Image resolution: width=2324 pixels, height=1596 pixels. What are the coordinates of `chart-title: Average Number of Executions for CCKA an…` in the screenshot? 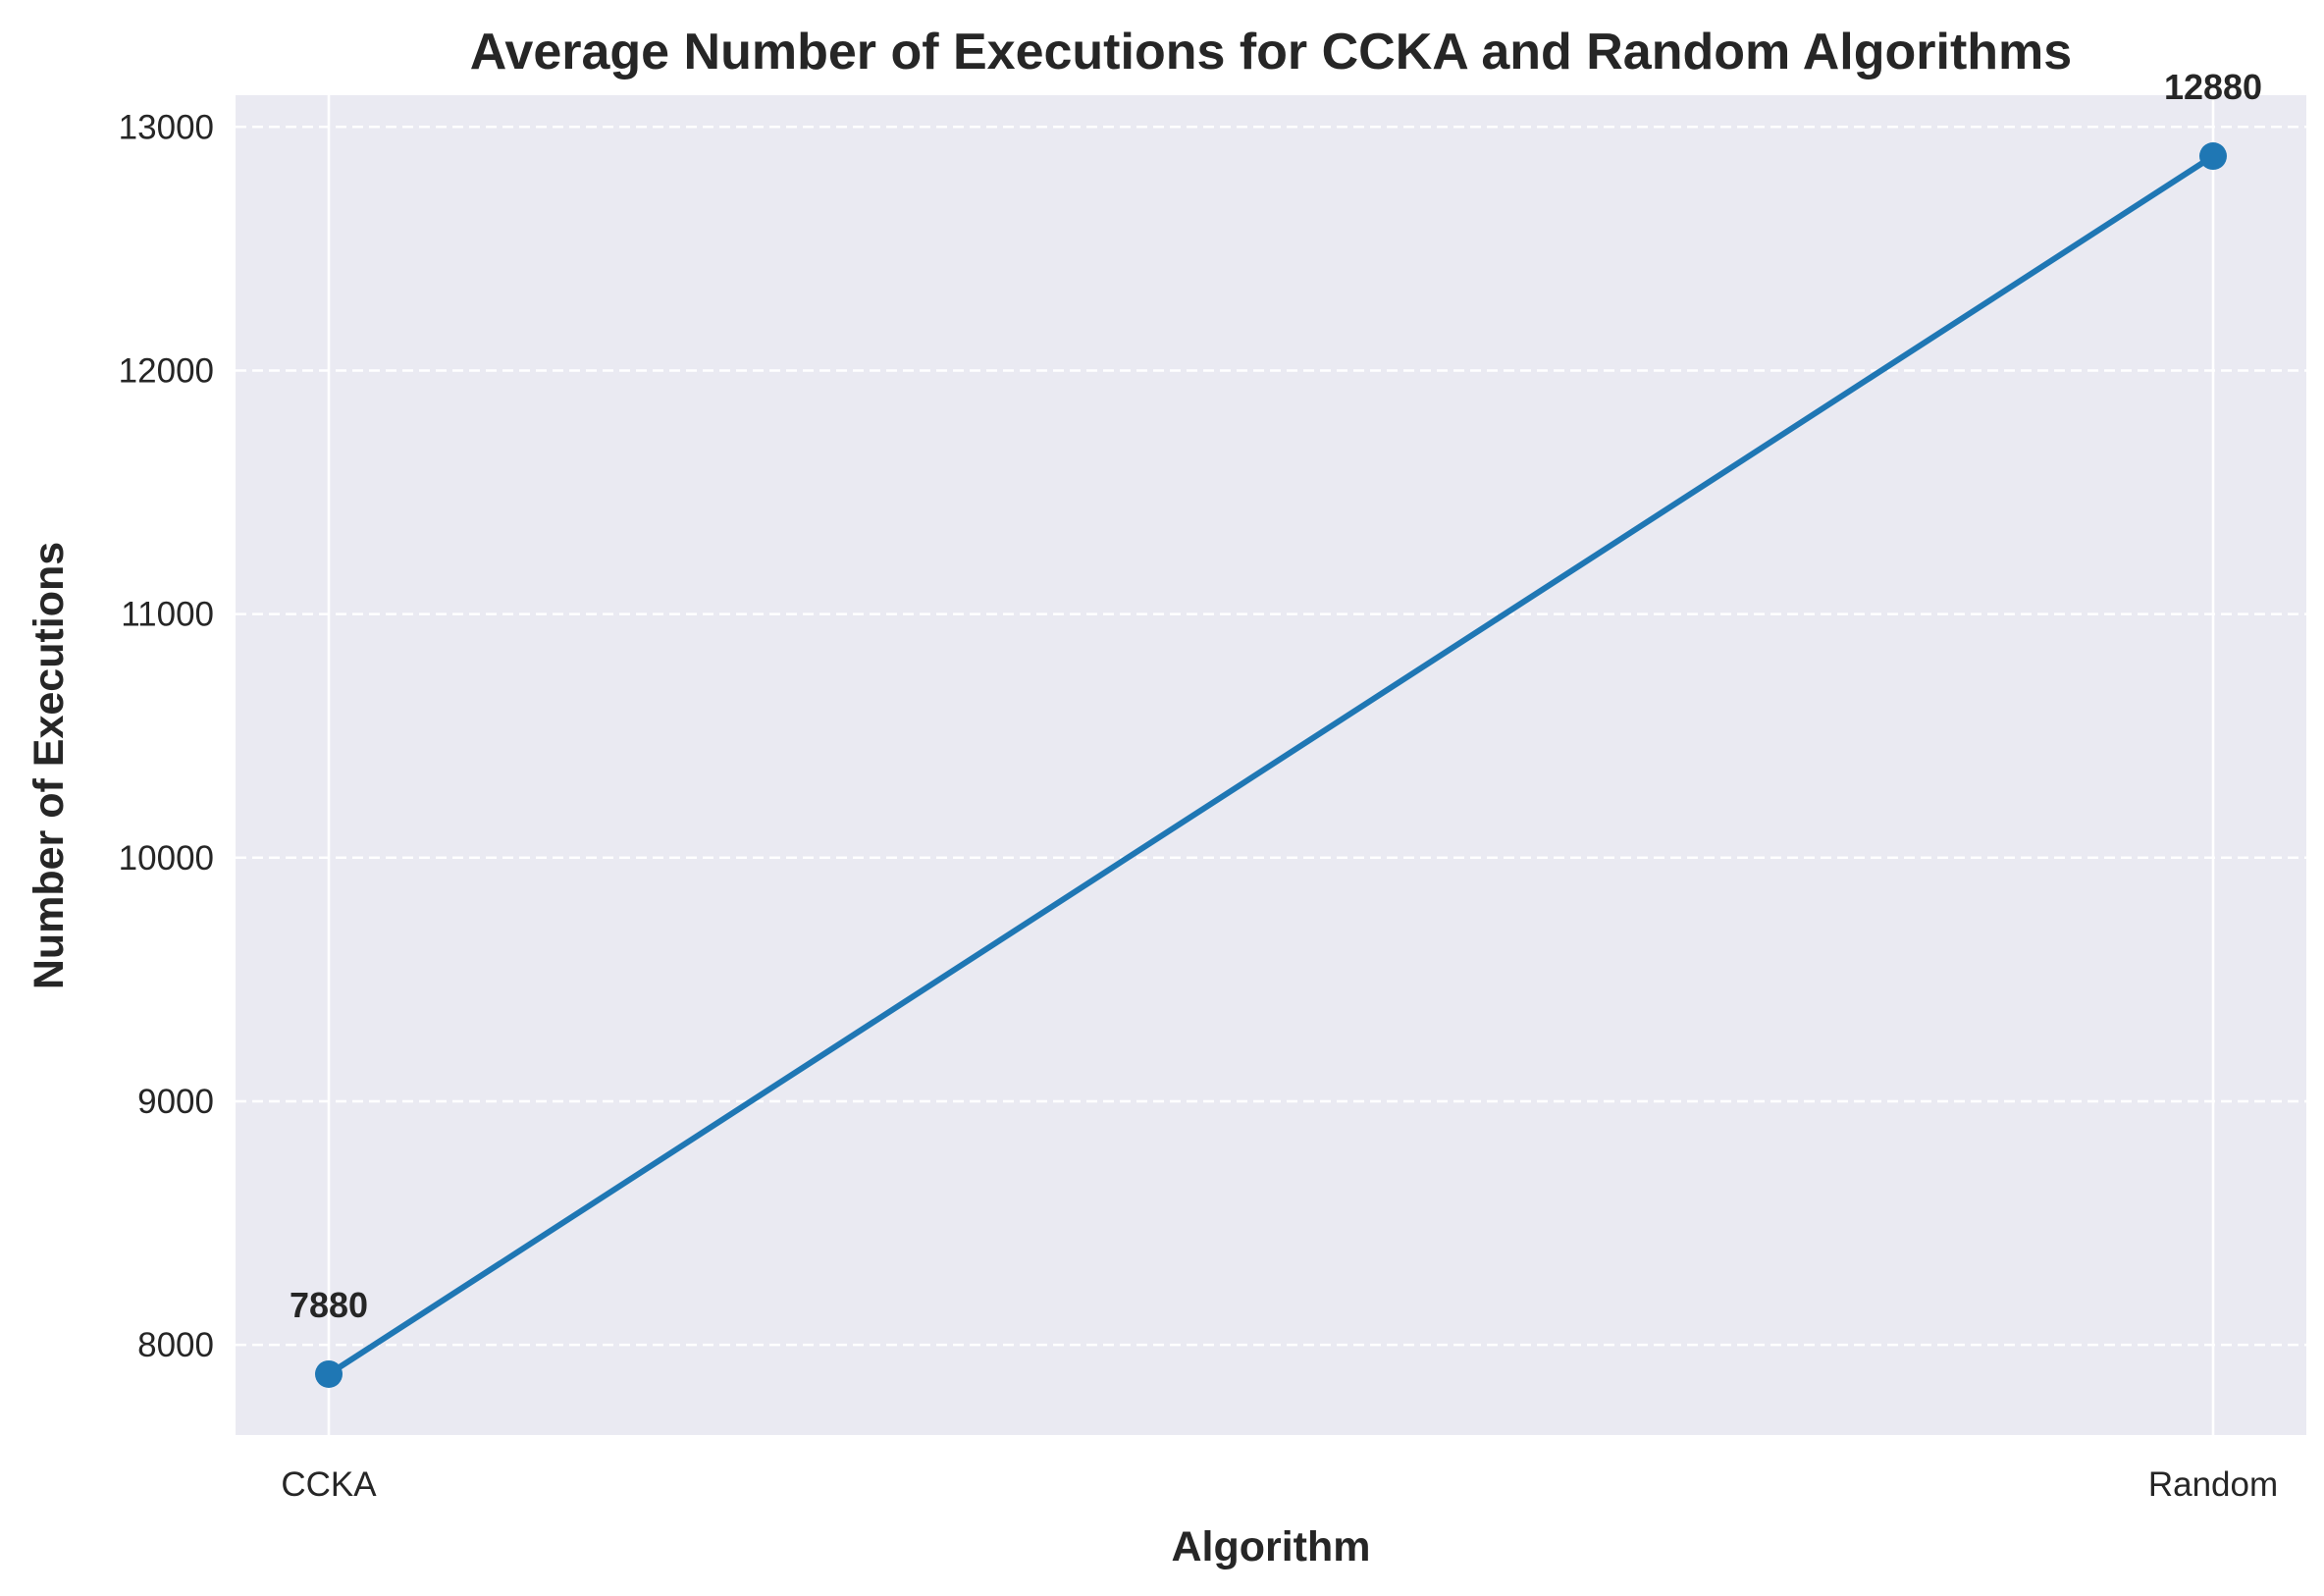 It's located at (1271, 52).